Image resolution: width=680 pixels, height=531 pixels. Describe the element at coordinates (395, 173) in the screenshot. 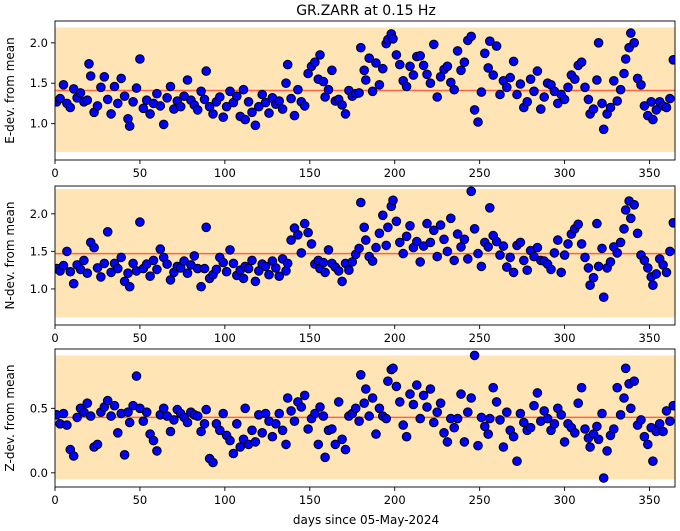

I see `x-tick-label: 200` at that location.